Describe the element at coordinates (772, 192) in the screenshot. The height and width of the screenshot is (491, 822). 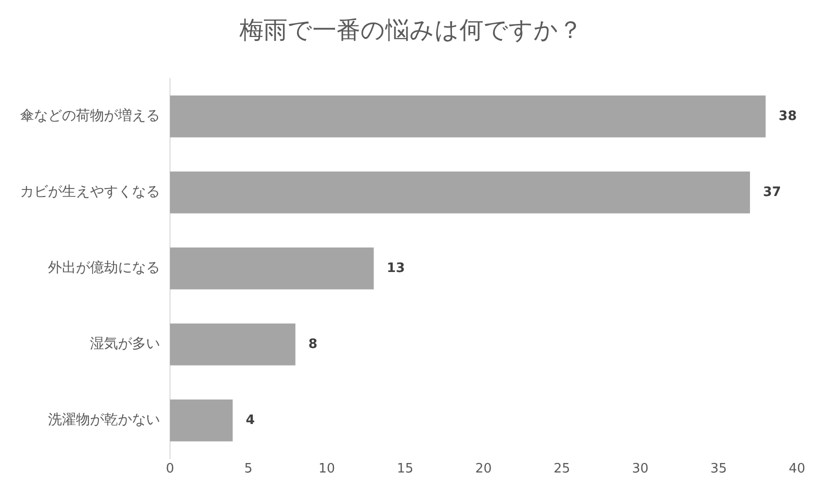
I see `data-label: 37` at that location.